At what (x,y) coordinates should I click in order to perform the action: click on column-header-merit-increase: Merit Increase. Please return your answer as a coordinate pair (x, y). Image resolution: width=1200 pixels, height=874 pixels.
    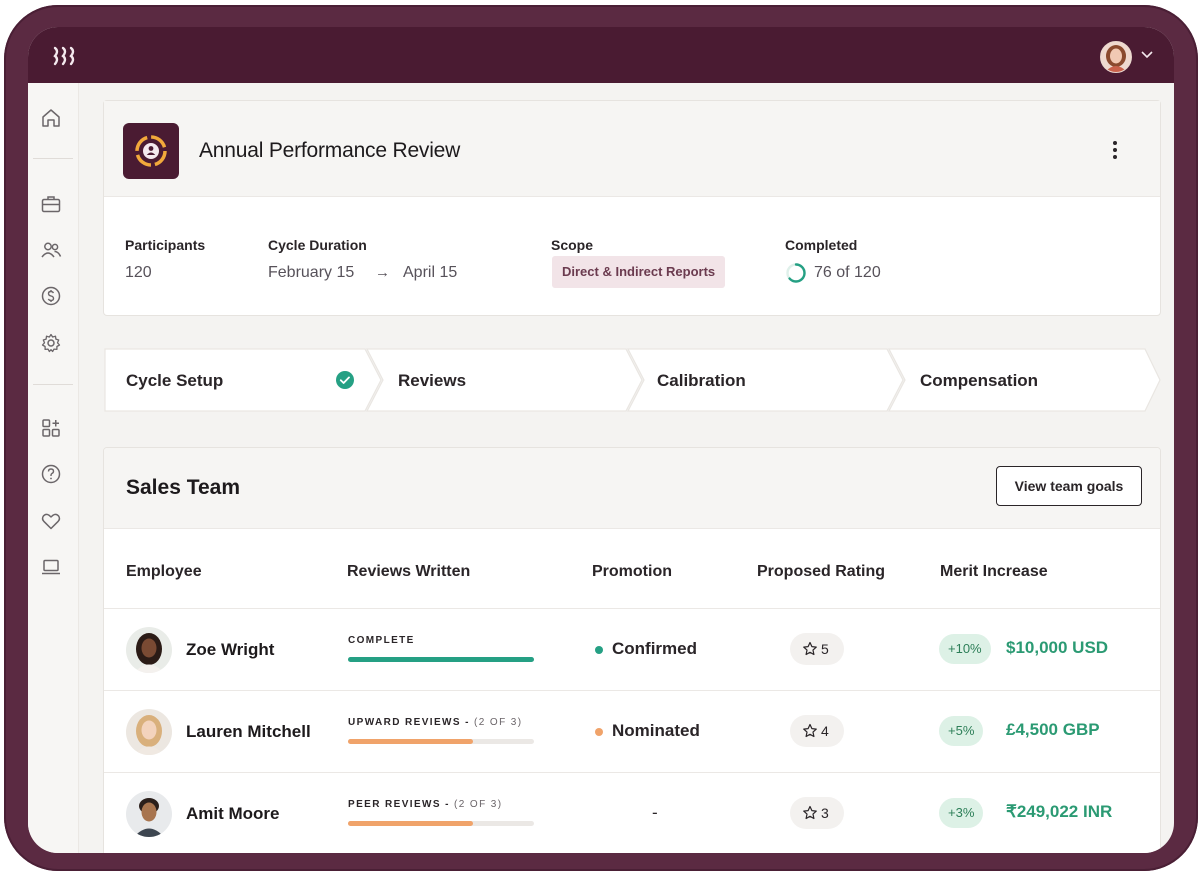
    Looking at the image, I should click on (994, 571).